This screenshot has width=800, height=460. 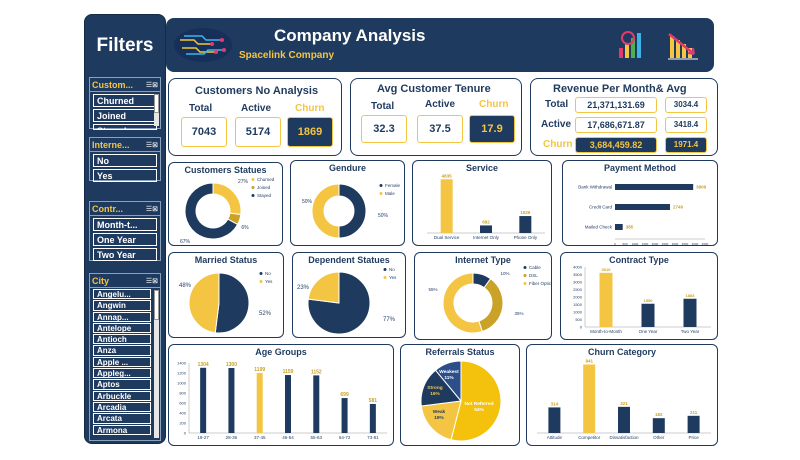 What do you see at coordinates (122, 305) in the screenshot?
I see `slicer-item: Angwin` at bounding box center [122, 305].